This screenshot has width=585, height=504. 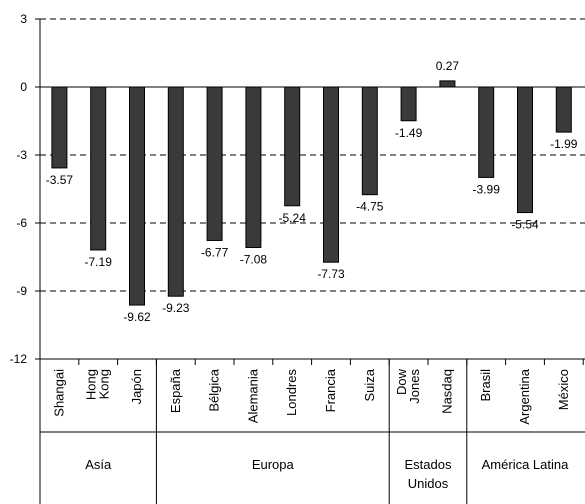 I want to click on group-label: Asía, so click(x=98, y=464).